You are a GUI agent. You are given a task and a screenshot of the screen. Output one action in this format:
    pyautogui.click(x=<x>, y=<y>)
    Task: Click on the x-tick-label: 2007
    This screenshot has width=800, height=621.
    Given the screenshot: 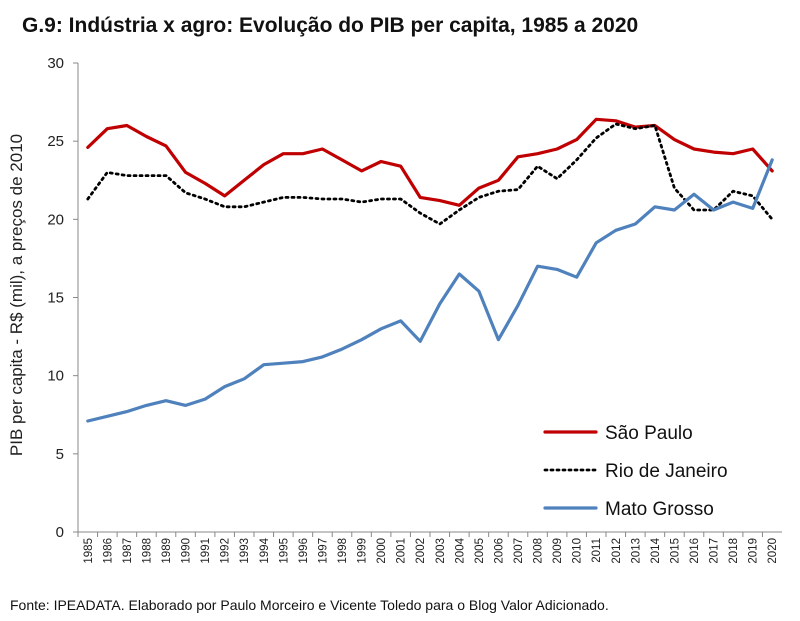 What is the action you would take?
    pyautogui.click(x=519, y=551)
    